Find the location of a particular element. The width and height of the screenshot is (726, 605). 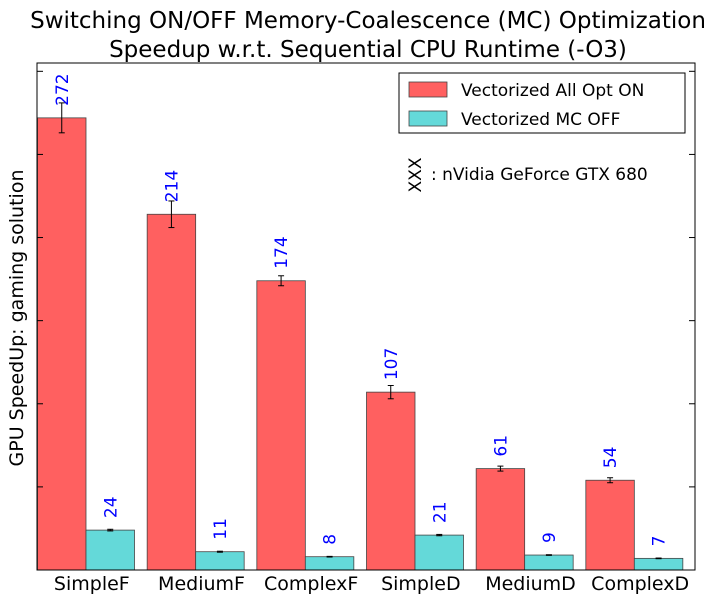

data-label-vectorized-mc-off-complexf: 8 is located at coordinates (331, 539).